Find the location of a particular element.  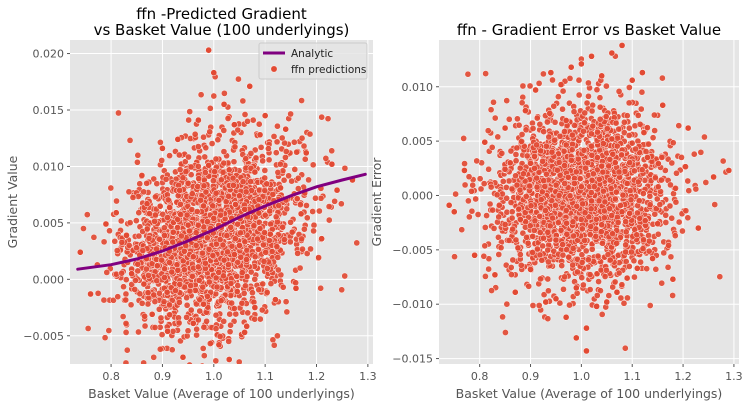

y-tick-label: −0.005 is located at coordinates (43, 336).